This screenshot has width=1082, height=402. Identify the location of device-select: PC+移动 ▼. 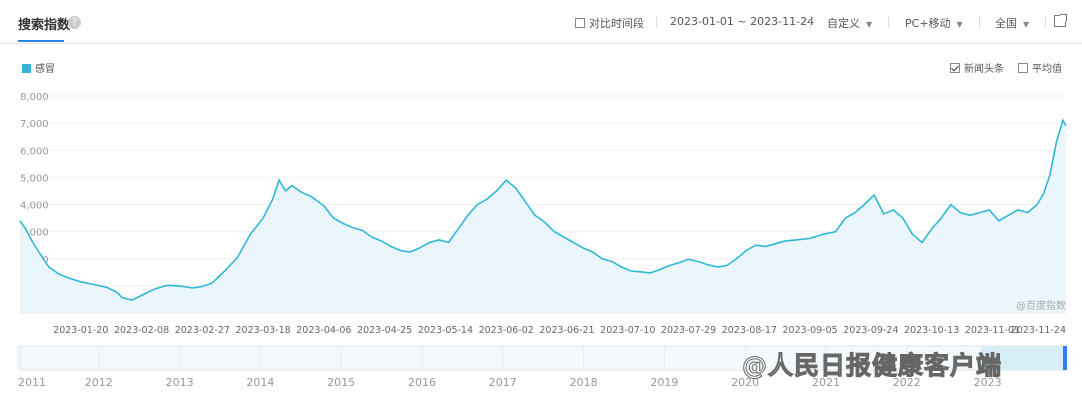
(934, 23).